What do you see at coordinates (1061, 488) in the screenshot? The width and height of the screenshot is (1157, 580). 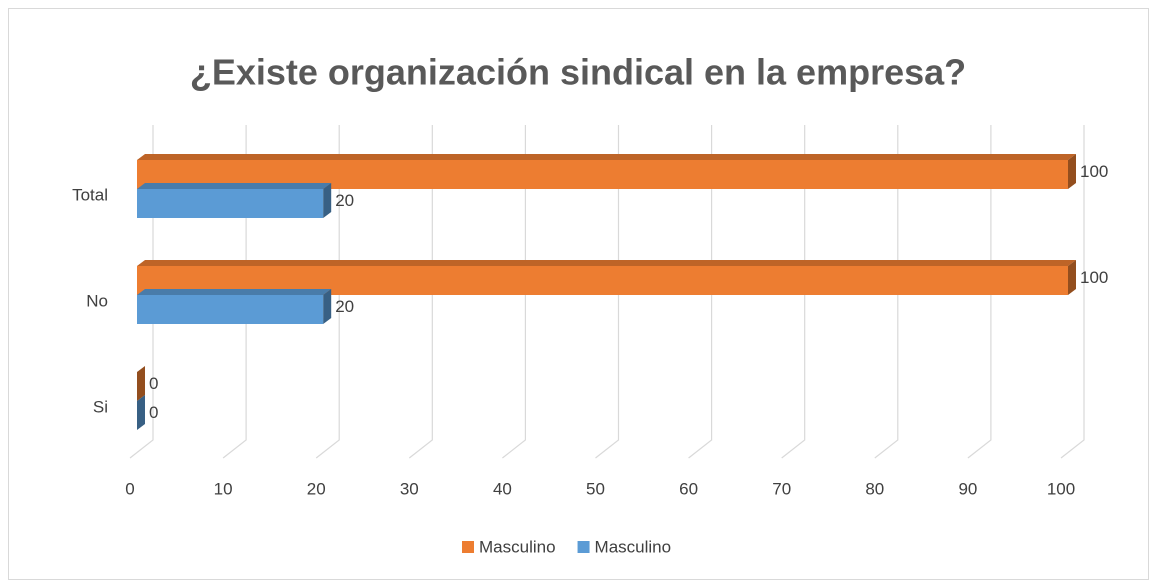 I see `x-tick-label: 100` at bounding box center [1061, 488].